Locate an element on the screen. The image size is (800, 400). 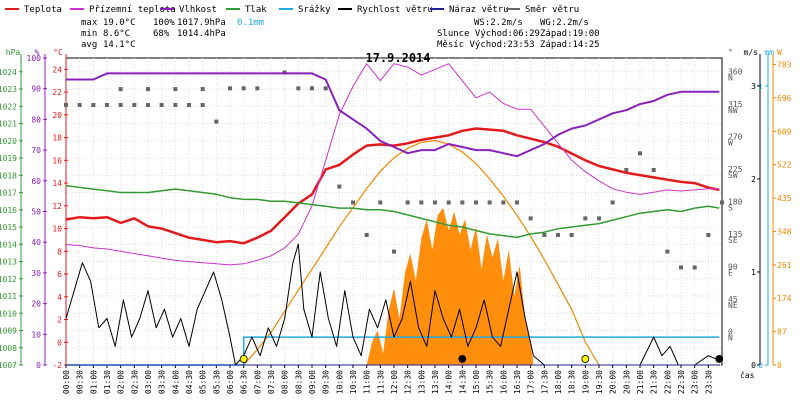
legend-label: Směr větru is located at coordinates (552, 10).